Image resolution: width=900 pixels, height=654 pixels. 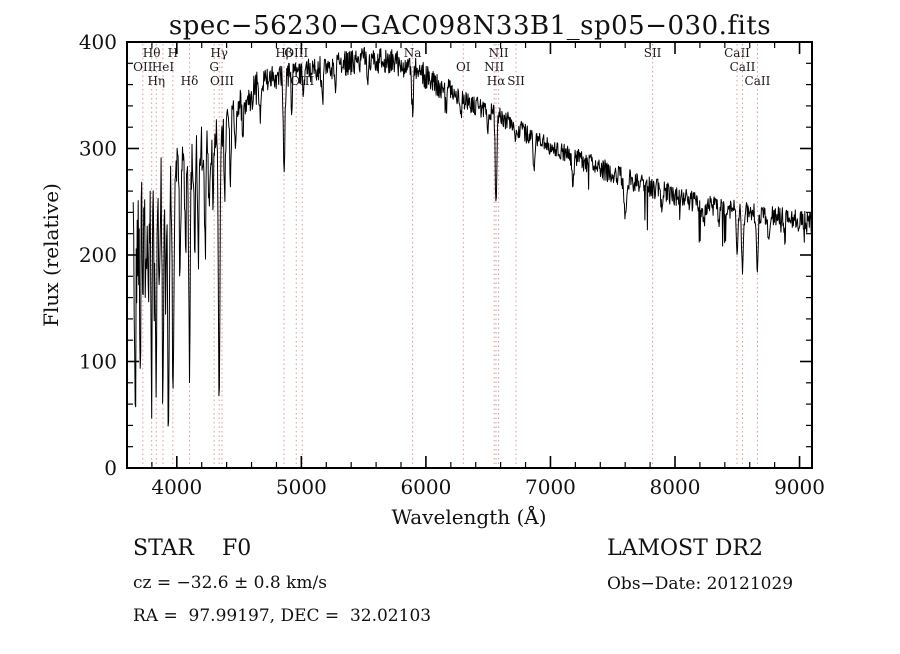 I want to click on coordinates-value: RA = 97.99197, DEC = 32.02103, so click(x=282, y=616).